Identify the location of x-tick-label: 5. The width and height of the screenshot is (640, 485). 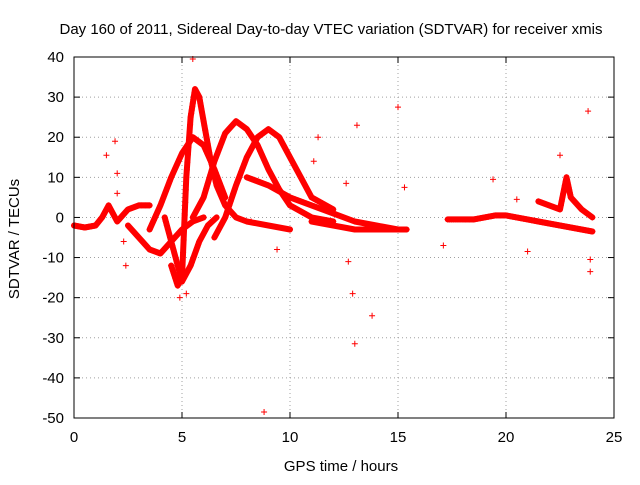
(182, 437).